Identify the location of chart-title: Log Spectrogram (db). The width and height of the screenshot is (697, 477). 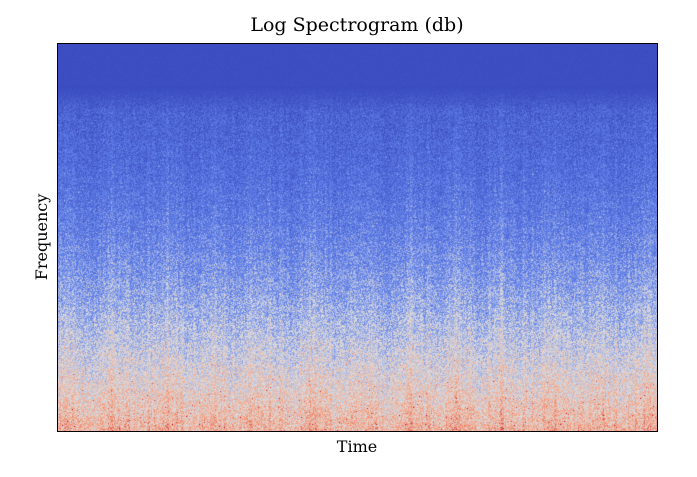
(356, 25).